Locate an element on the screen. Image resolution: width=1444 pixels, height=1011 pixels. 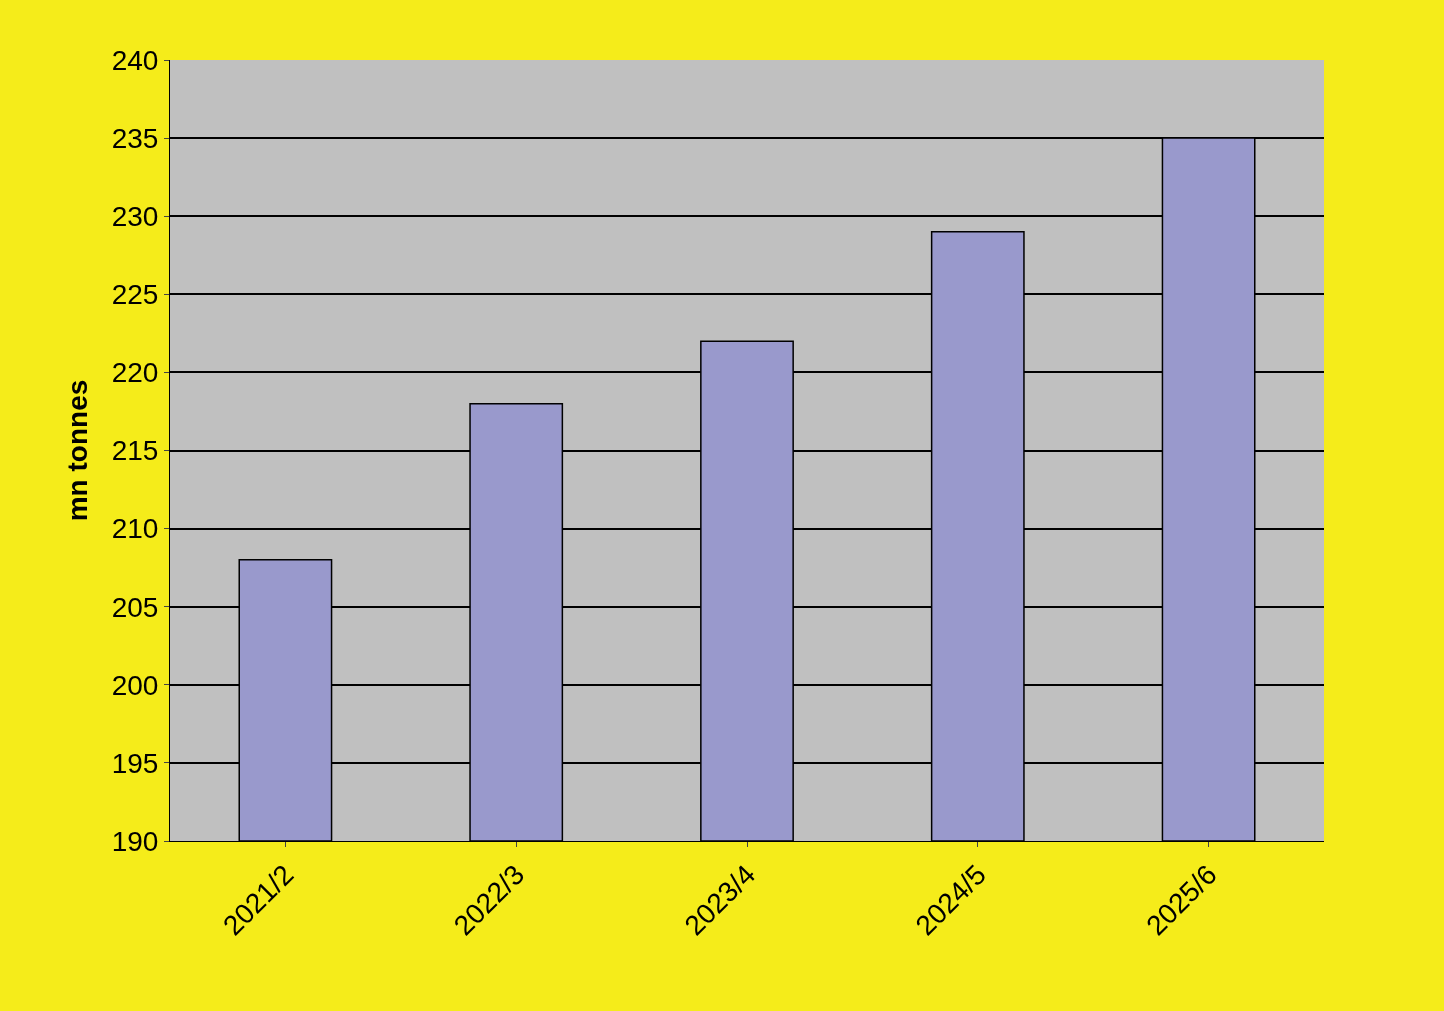
y-tick-label: 235 is located at coordinates (135, 138).